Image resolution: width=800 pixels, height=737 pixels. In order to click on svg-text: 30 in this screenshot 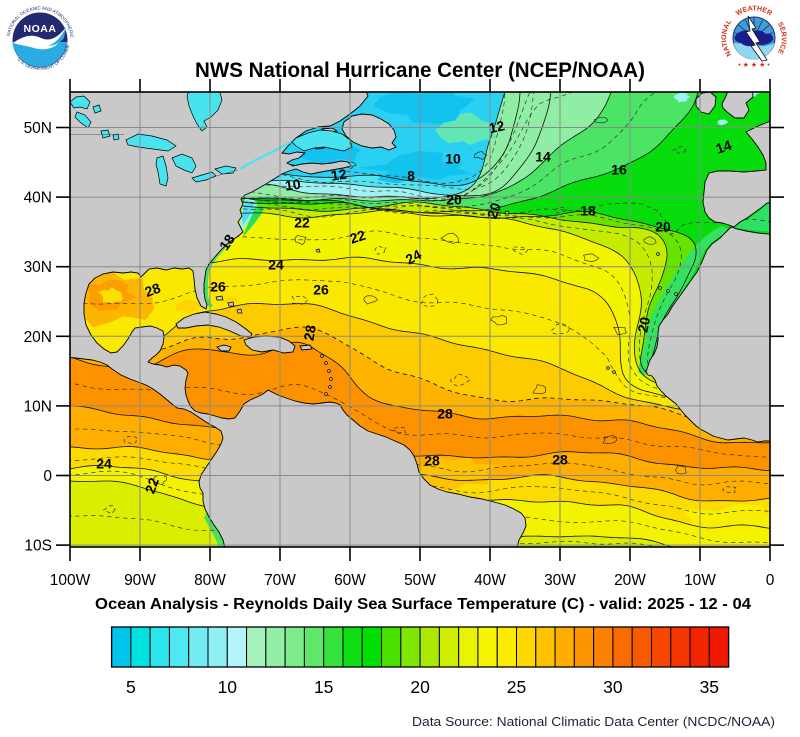, I will do `click(613, 687)`.